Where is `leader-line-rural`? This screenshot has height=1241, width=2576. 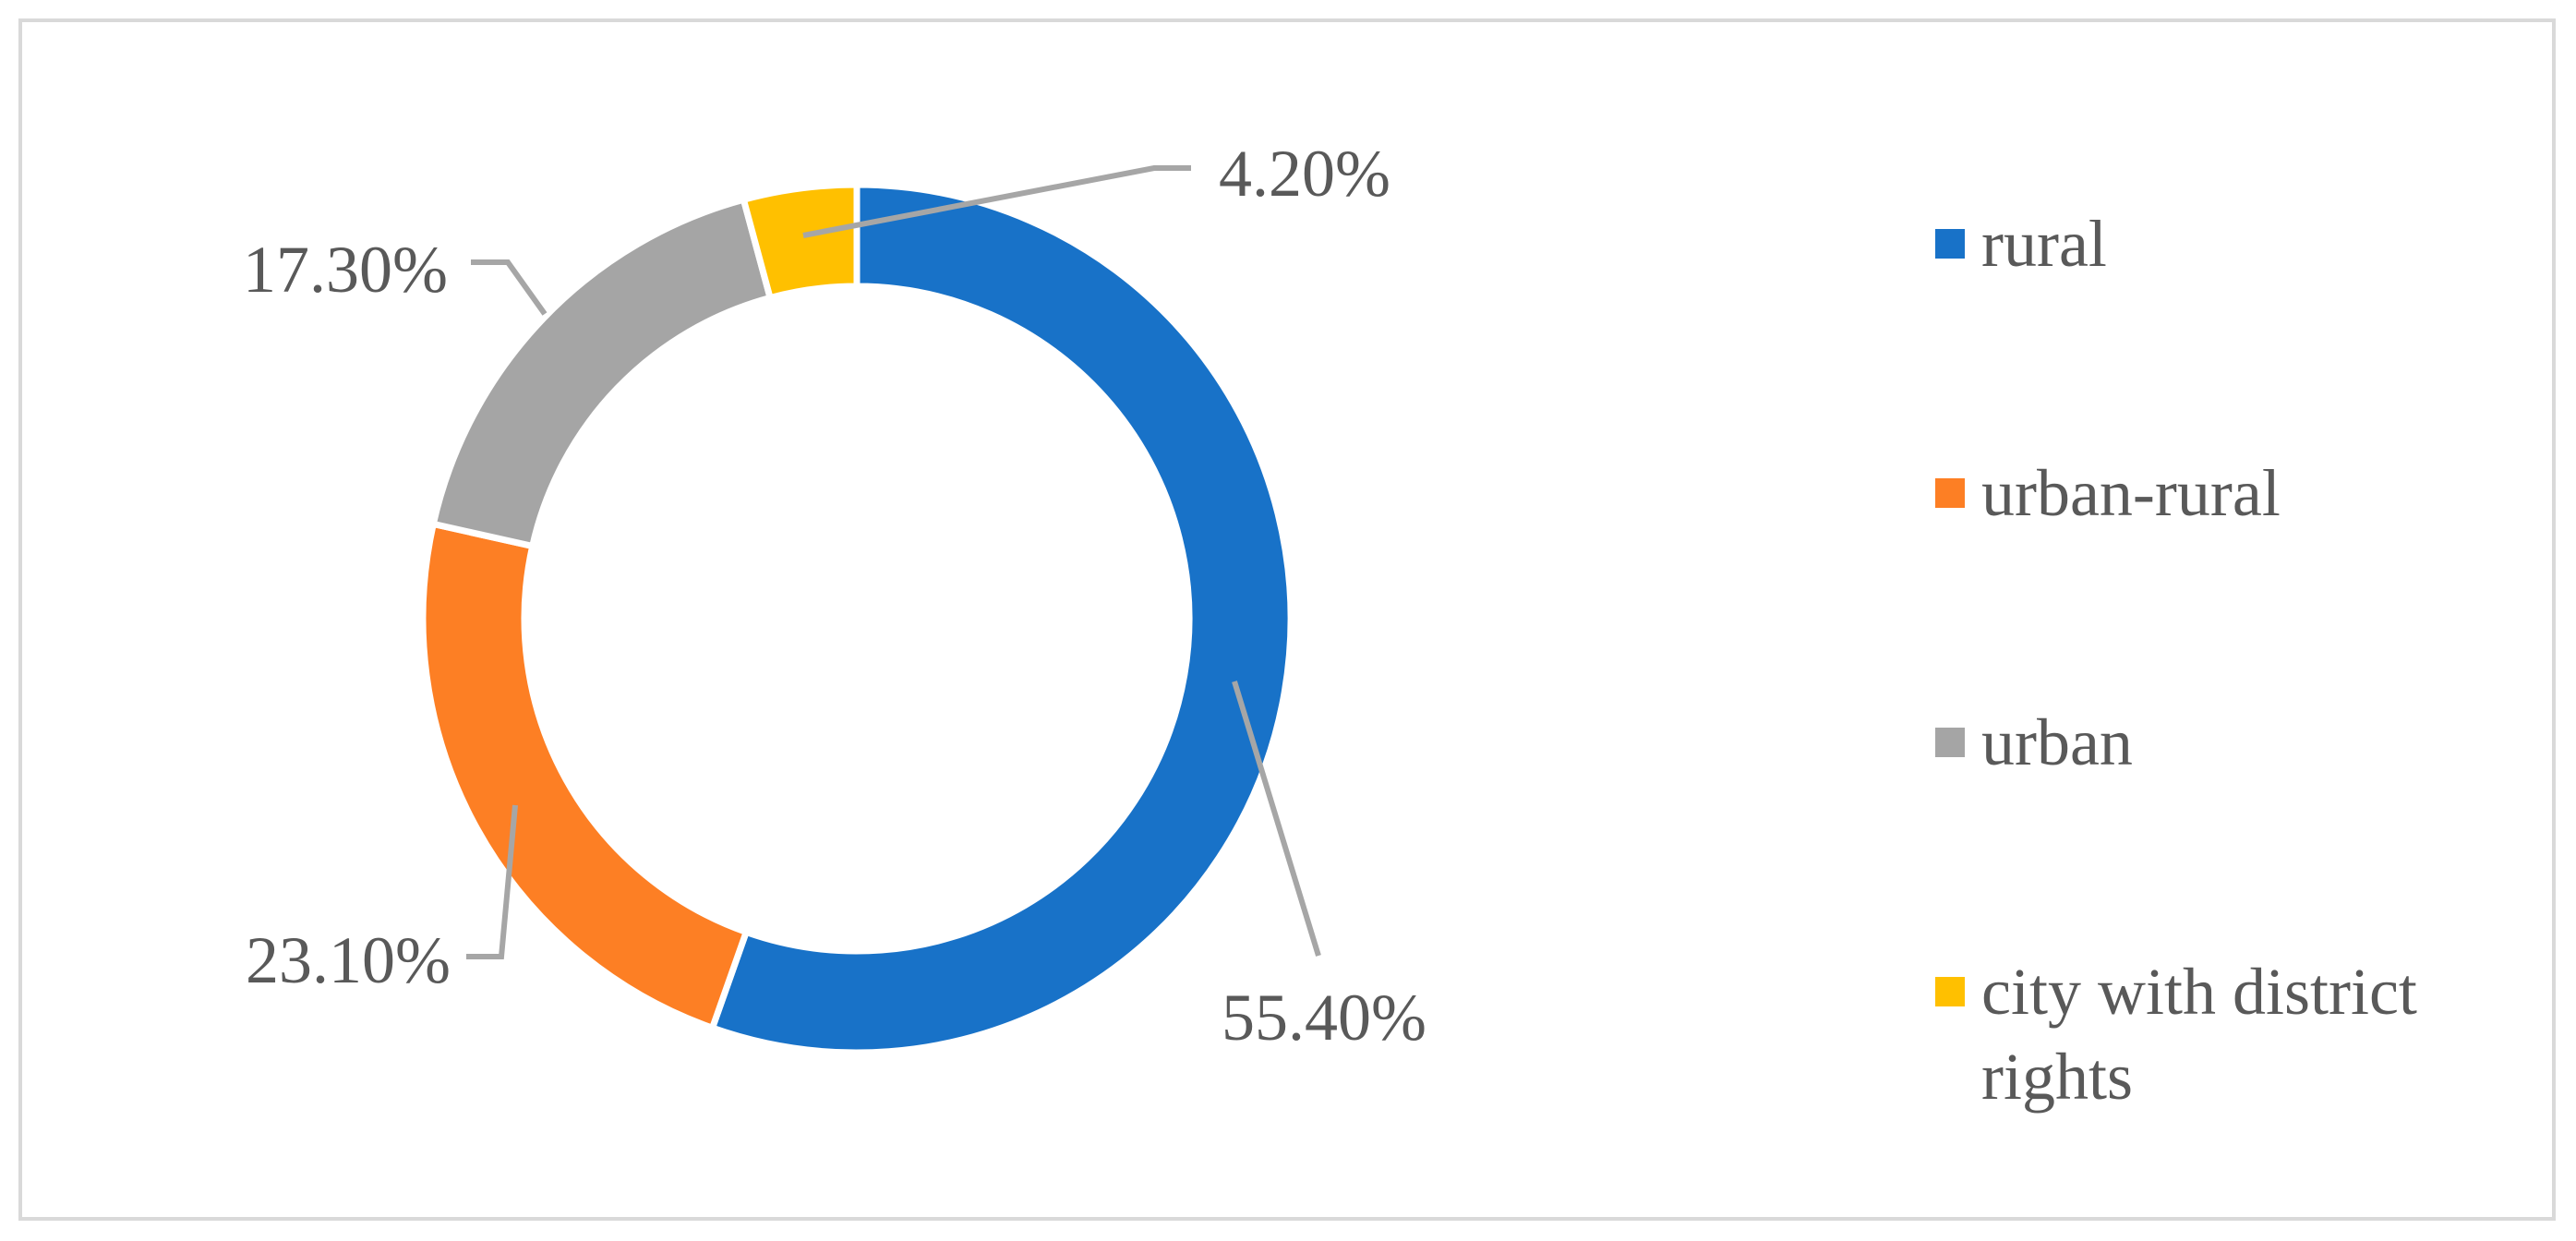 leader-line-rural is located at coordinates (1276, 819).